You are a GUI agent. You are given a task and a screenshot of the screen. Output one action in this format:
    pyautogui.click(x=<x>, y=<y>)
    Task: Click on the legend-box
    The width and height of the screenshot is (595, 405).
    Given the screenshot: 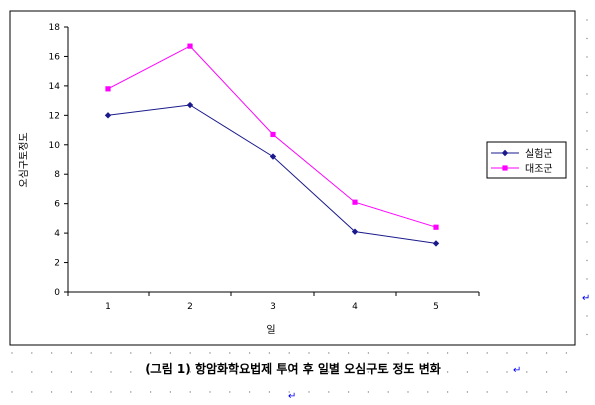 What is the action you would take?
    pyautogui.click(x=526, y=160)
    